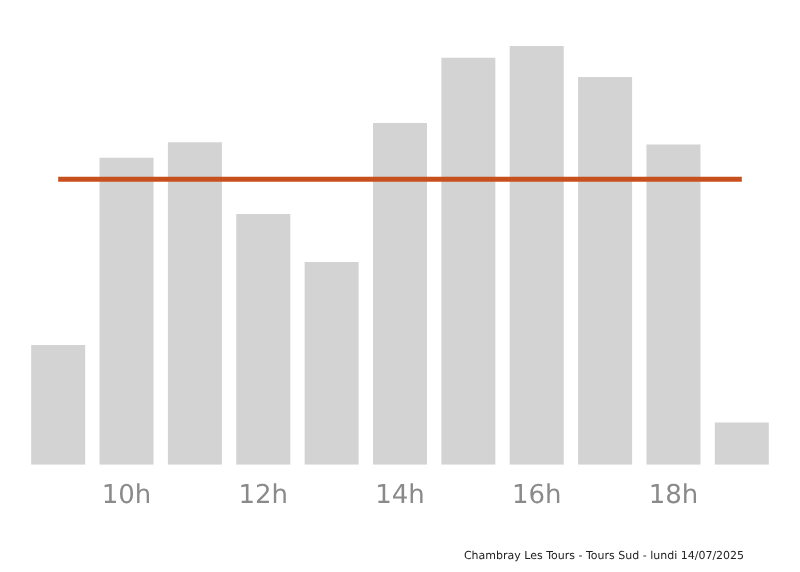  I want to click on x-tick-label: 18h, so click(673, 496).